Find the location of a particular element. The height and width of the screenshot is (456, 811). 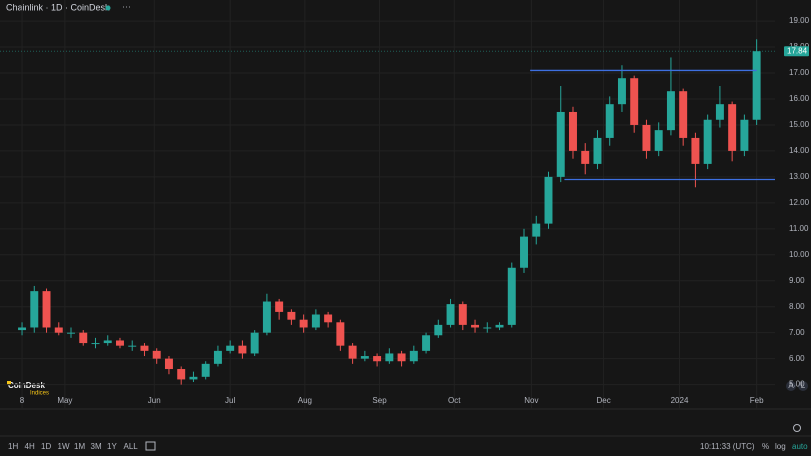

l-label: L is located at coordinates (803, 385).